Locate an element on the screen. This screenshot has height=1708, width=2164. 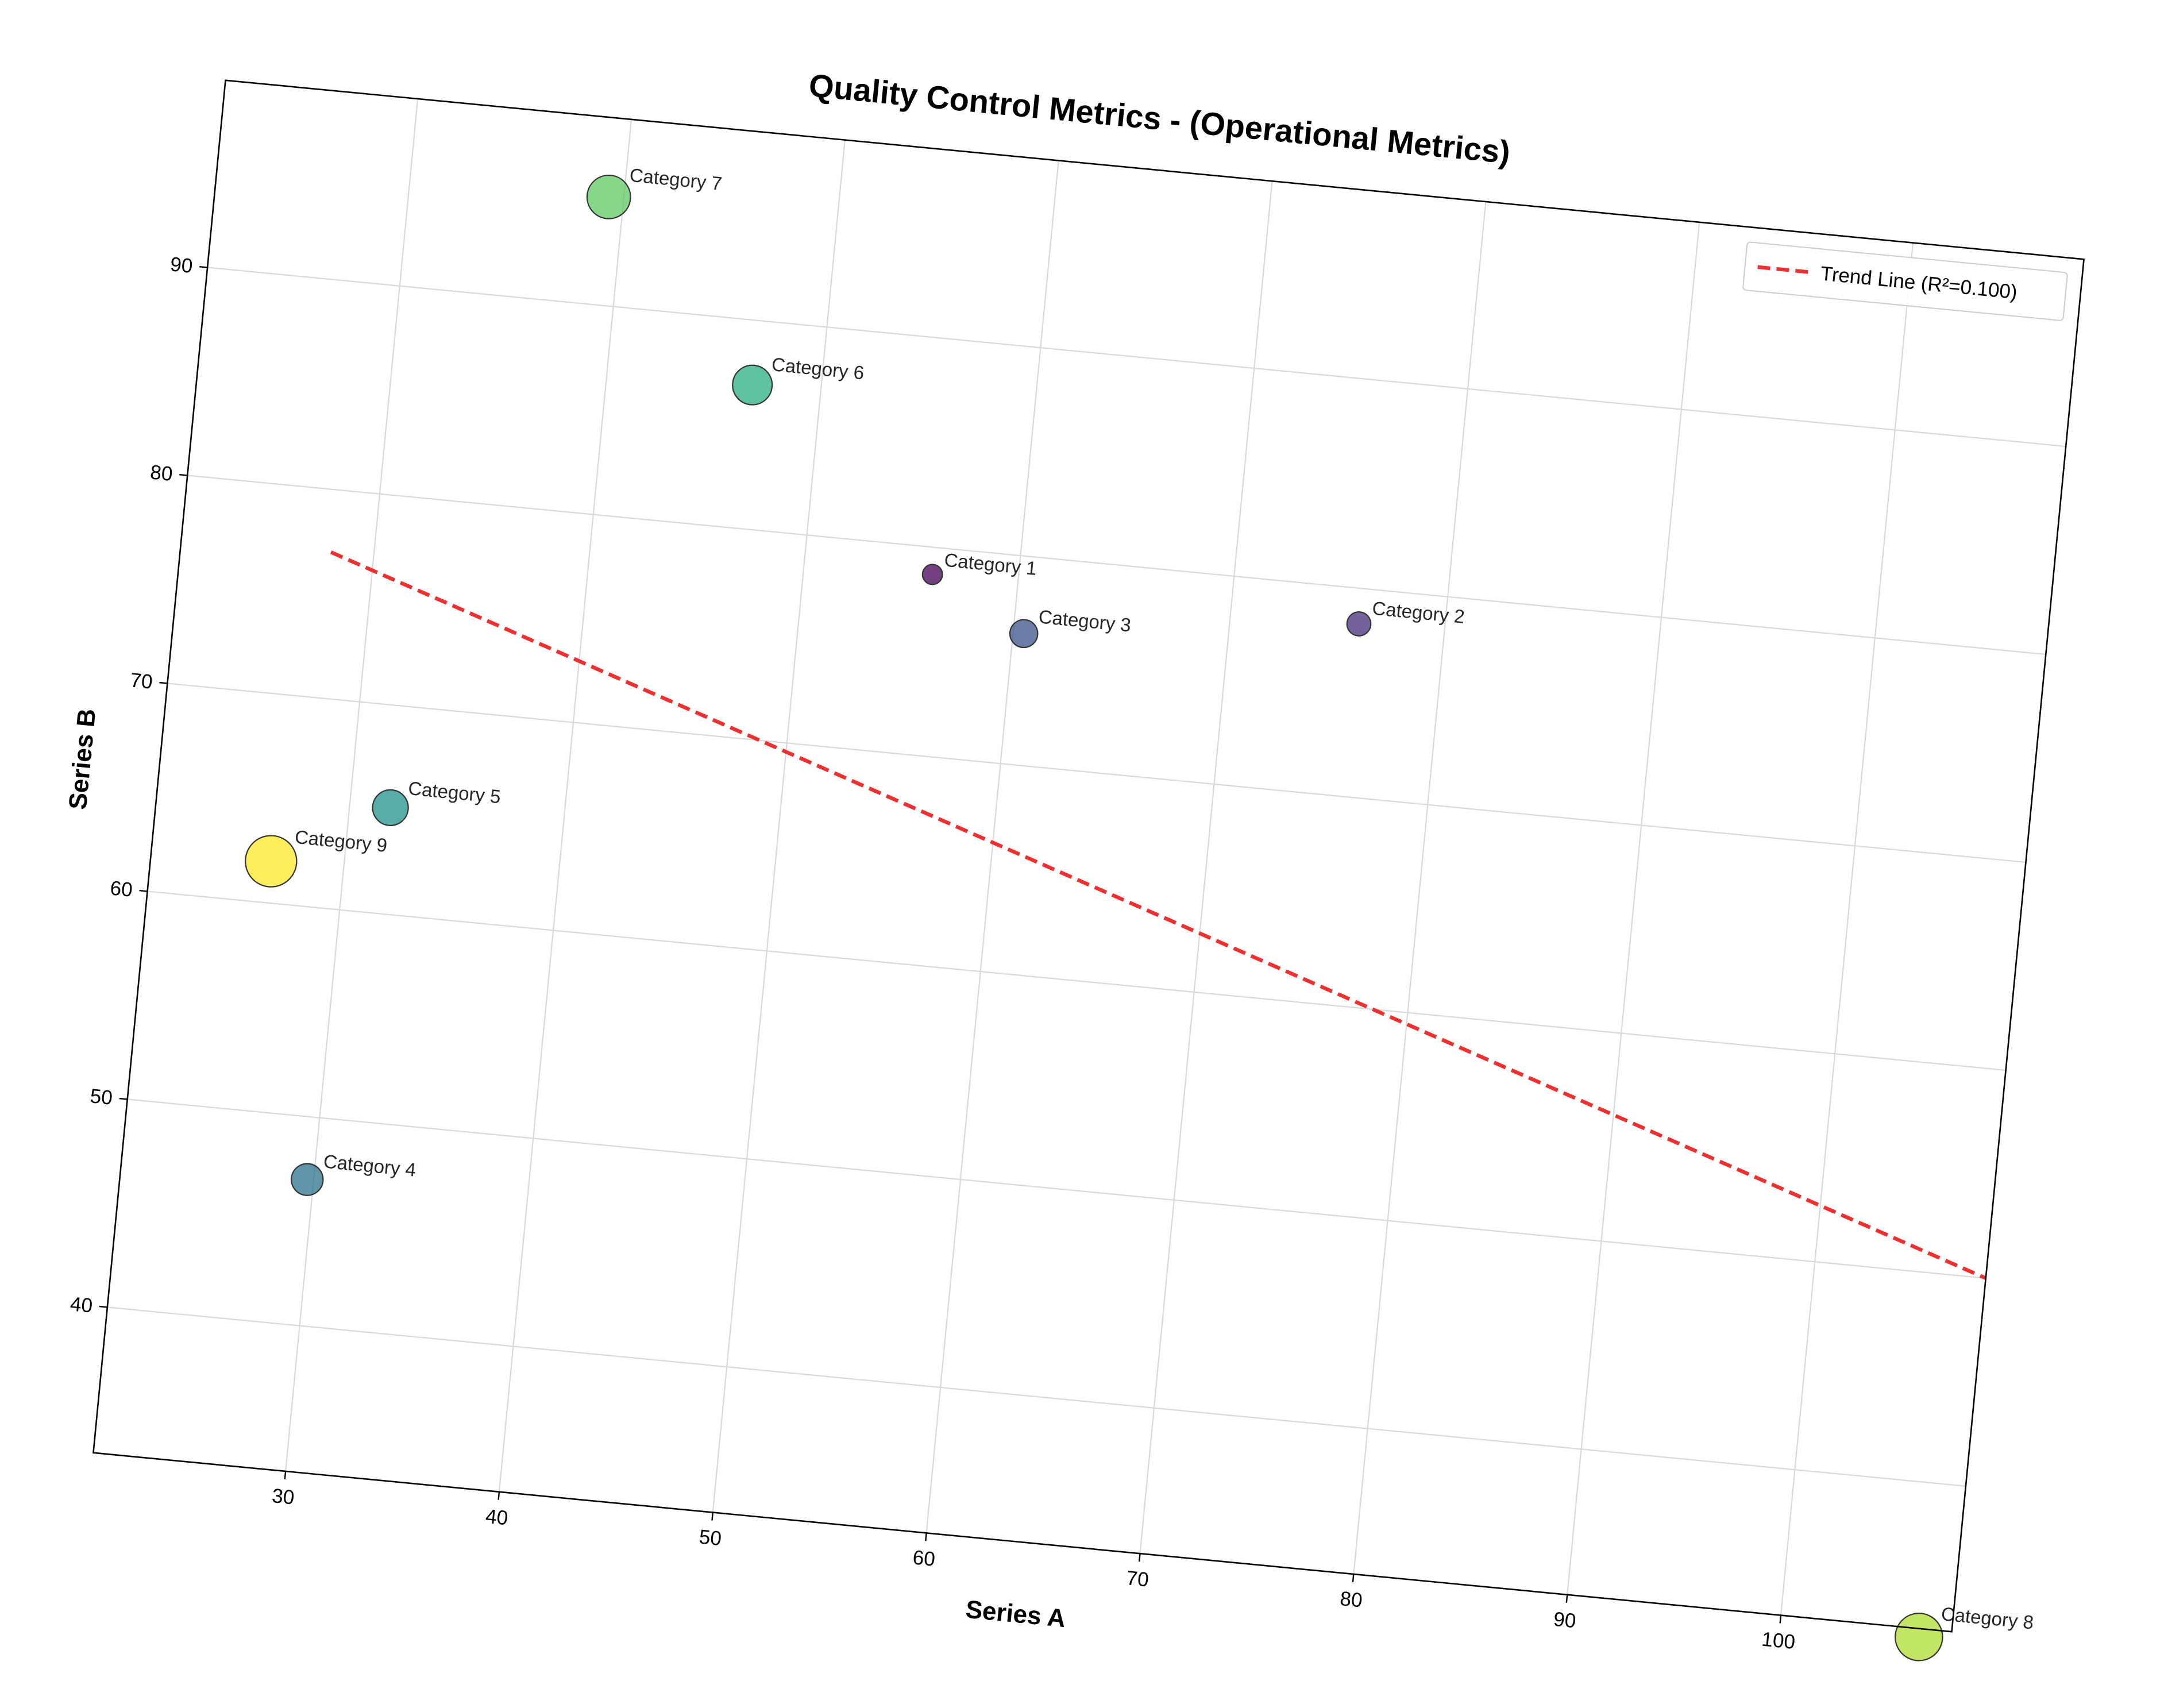
point-label: Category 7 is located at coordinates (675, 179).